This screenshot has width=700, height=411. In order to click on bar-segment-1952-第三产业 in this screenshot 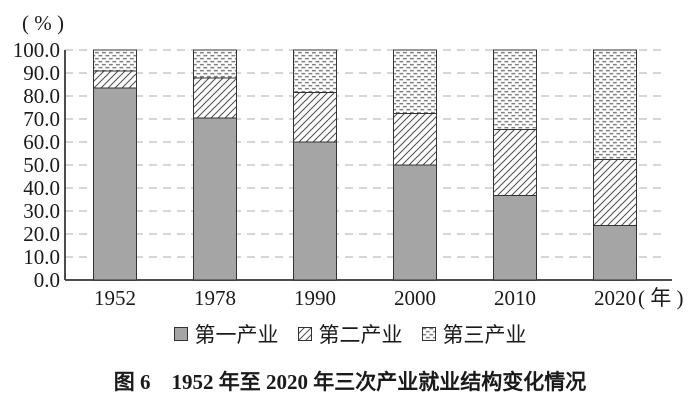, I will do `click(115, 60)`.